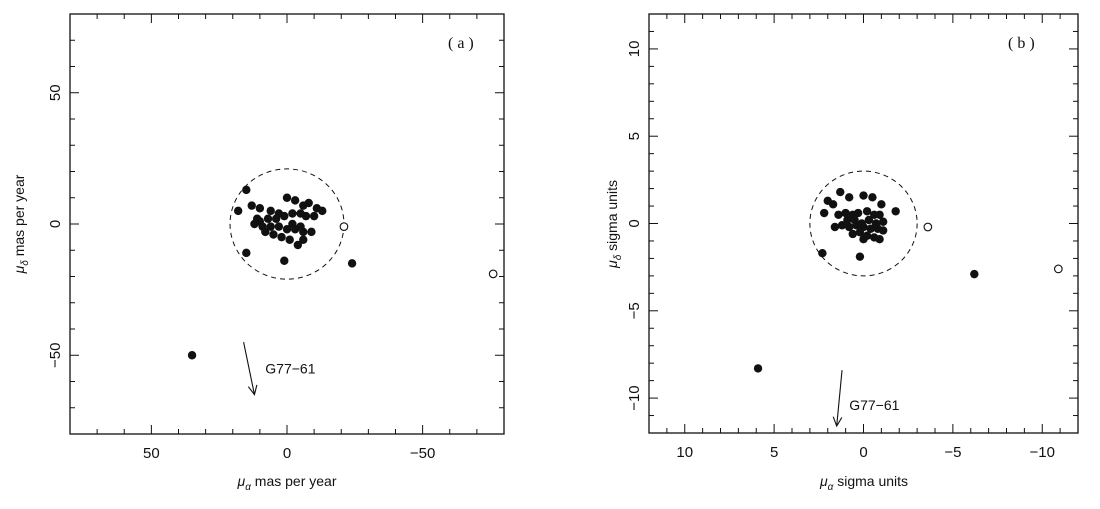 The width and height of the screenshot is (1100, 509). I want to click on x-tick-label: 50, so click(151, 453).